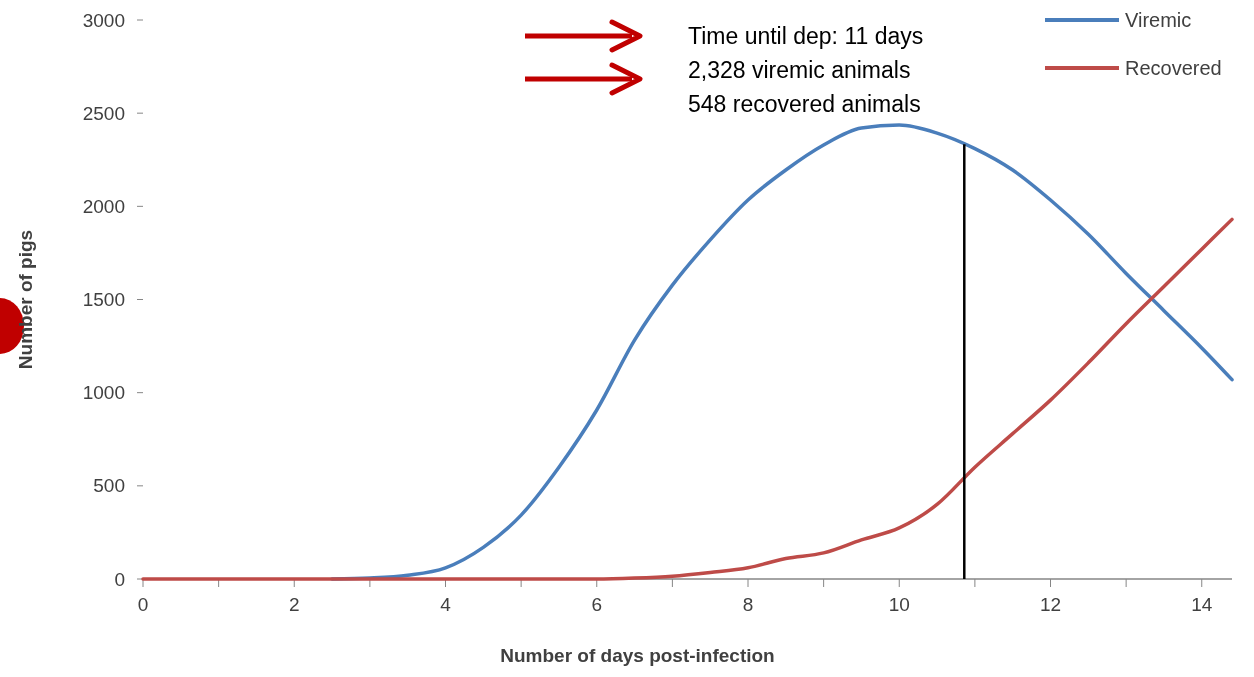 This screenshot has height=677, width=1254. I want to click on y-tick-label: 0, so click(119, 579).